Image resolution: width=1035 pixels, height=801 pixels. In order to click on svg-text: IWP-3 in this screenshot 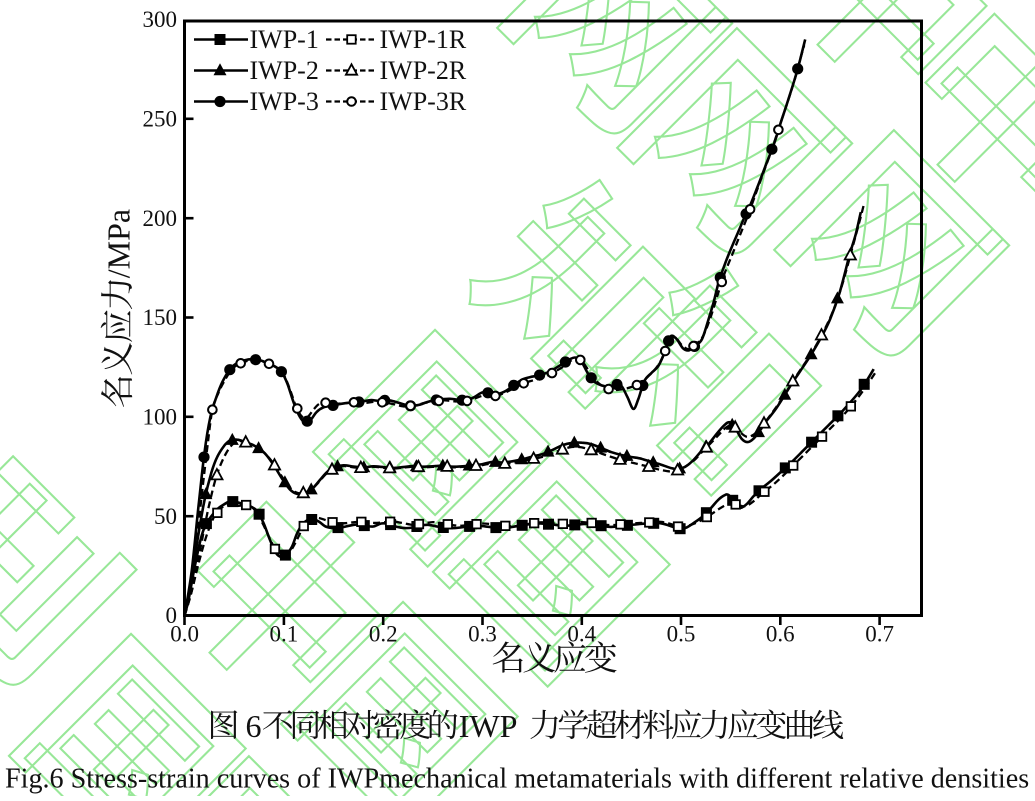, I will do `click(284, 101)`.